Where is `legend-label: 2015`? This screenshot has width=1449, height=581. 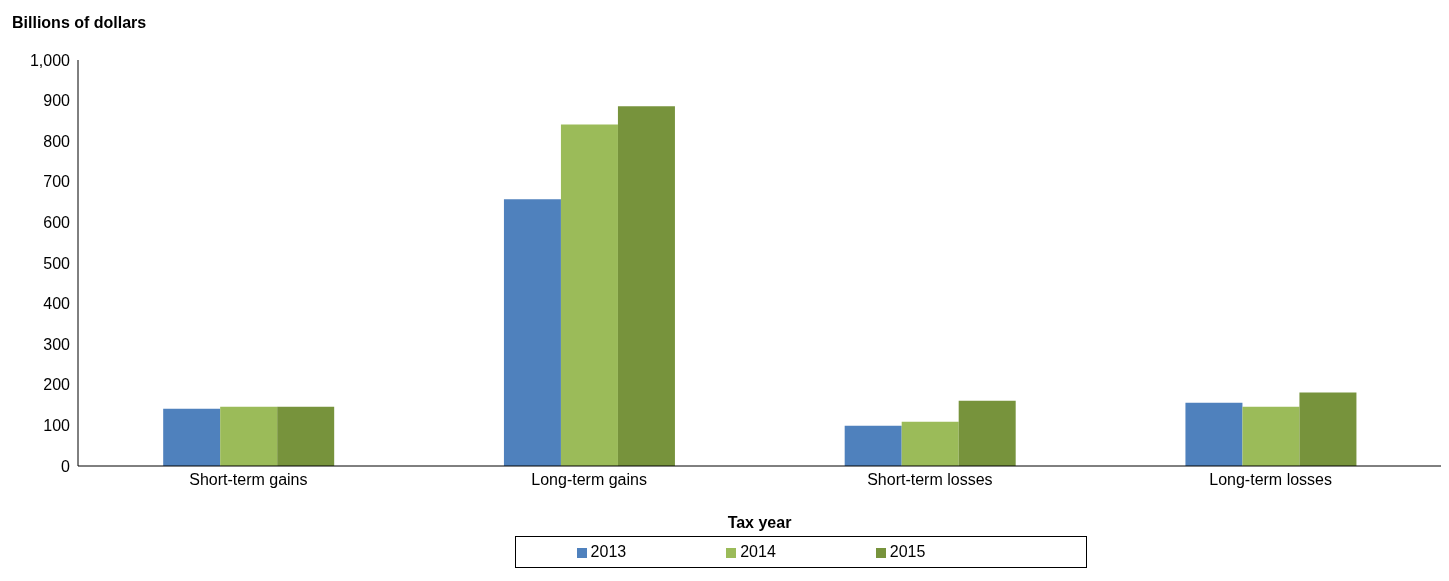
legend-label: 2015 is located at coordinates (907, 551).